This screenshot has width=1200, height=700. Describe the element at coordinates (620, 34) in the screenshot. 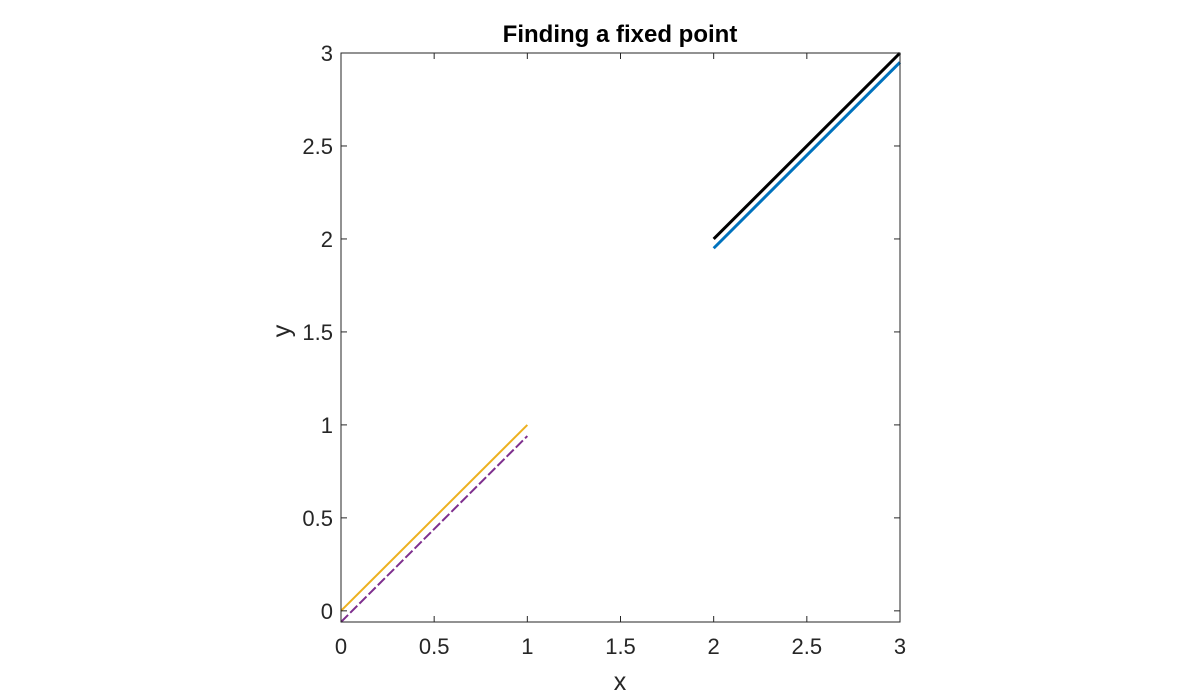

I see `chart-title: Finding a fixed point` at that location.